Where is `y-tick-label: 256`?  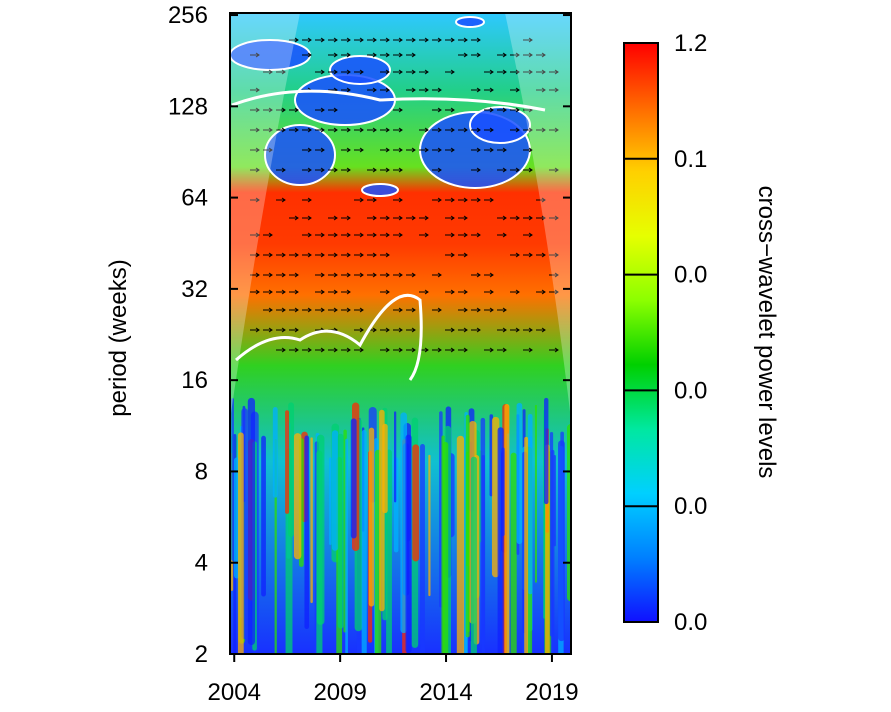 y-tick-label: 256 is located at coordinates (188, 15).